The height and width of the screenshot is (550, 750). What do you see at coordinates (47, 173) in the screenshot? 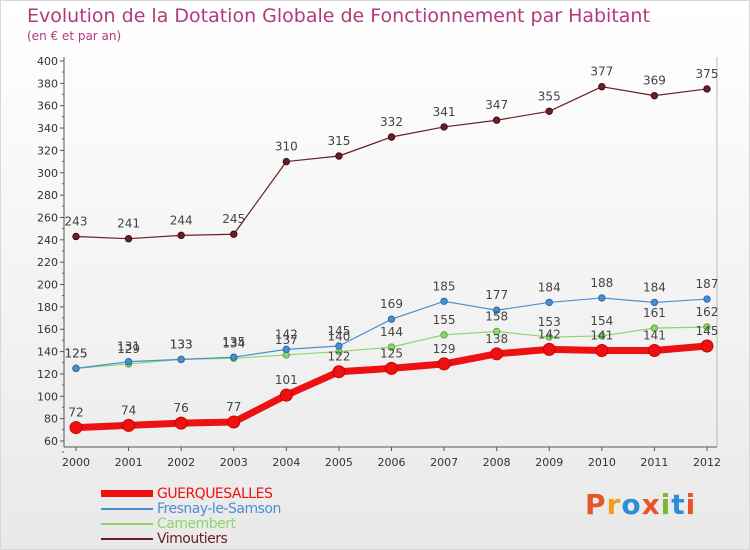
I see `y-tick-label: 300` at bounding box center [47, 173].